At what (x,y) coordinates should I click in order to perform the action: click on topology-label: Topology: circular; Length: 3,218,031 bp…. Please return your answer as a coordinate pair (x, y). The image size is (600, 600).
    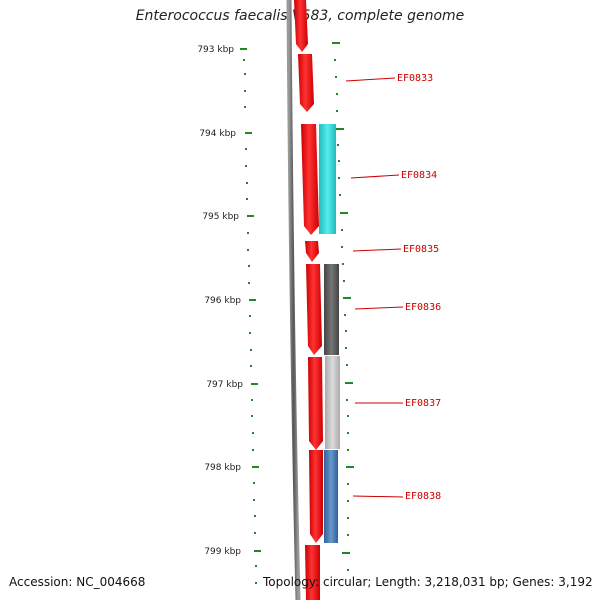
    Looking at the image, I should click on (428, 582).